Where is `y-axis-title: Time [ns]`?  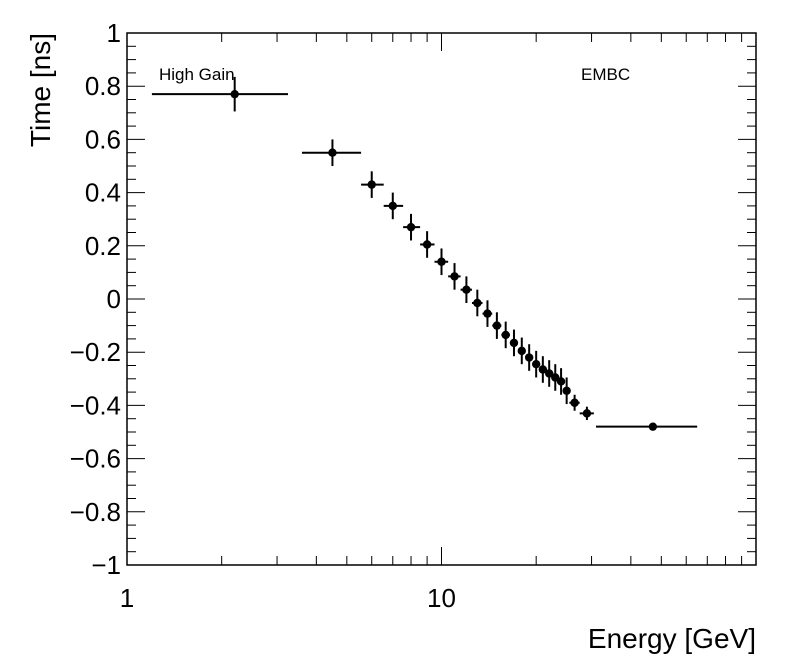
y-axis-title: Time [ns] is located at coordinates (40, 90).